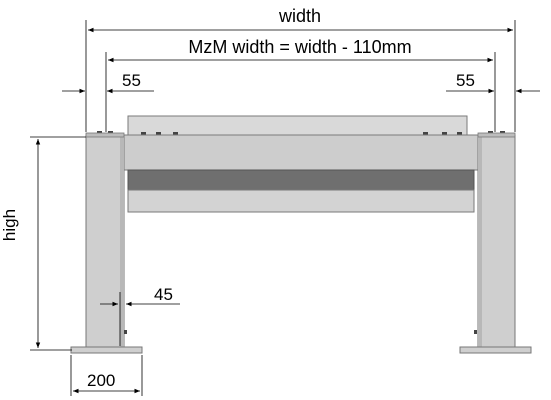 Image resolution: width=551 pixels, height=400 pixels. What do you see at coordinates (131, 80) in the screenshot?
I see `left-offset-label: 55` at bounding box center [131, 80].